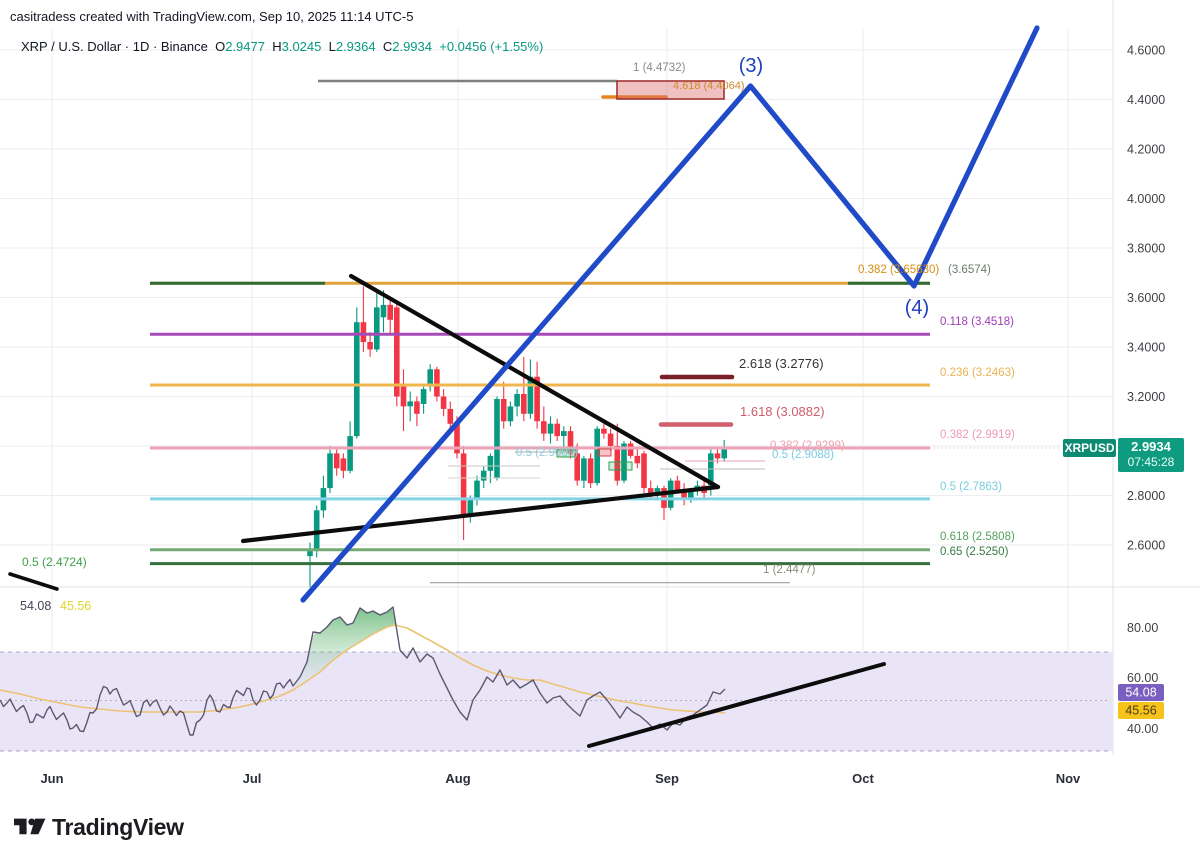 This screenshot has height=860, width=1200. Describe the element at coordinates (751, 66) in the screenshot. I see `svg-text: (3)` at that location.